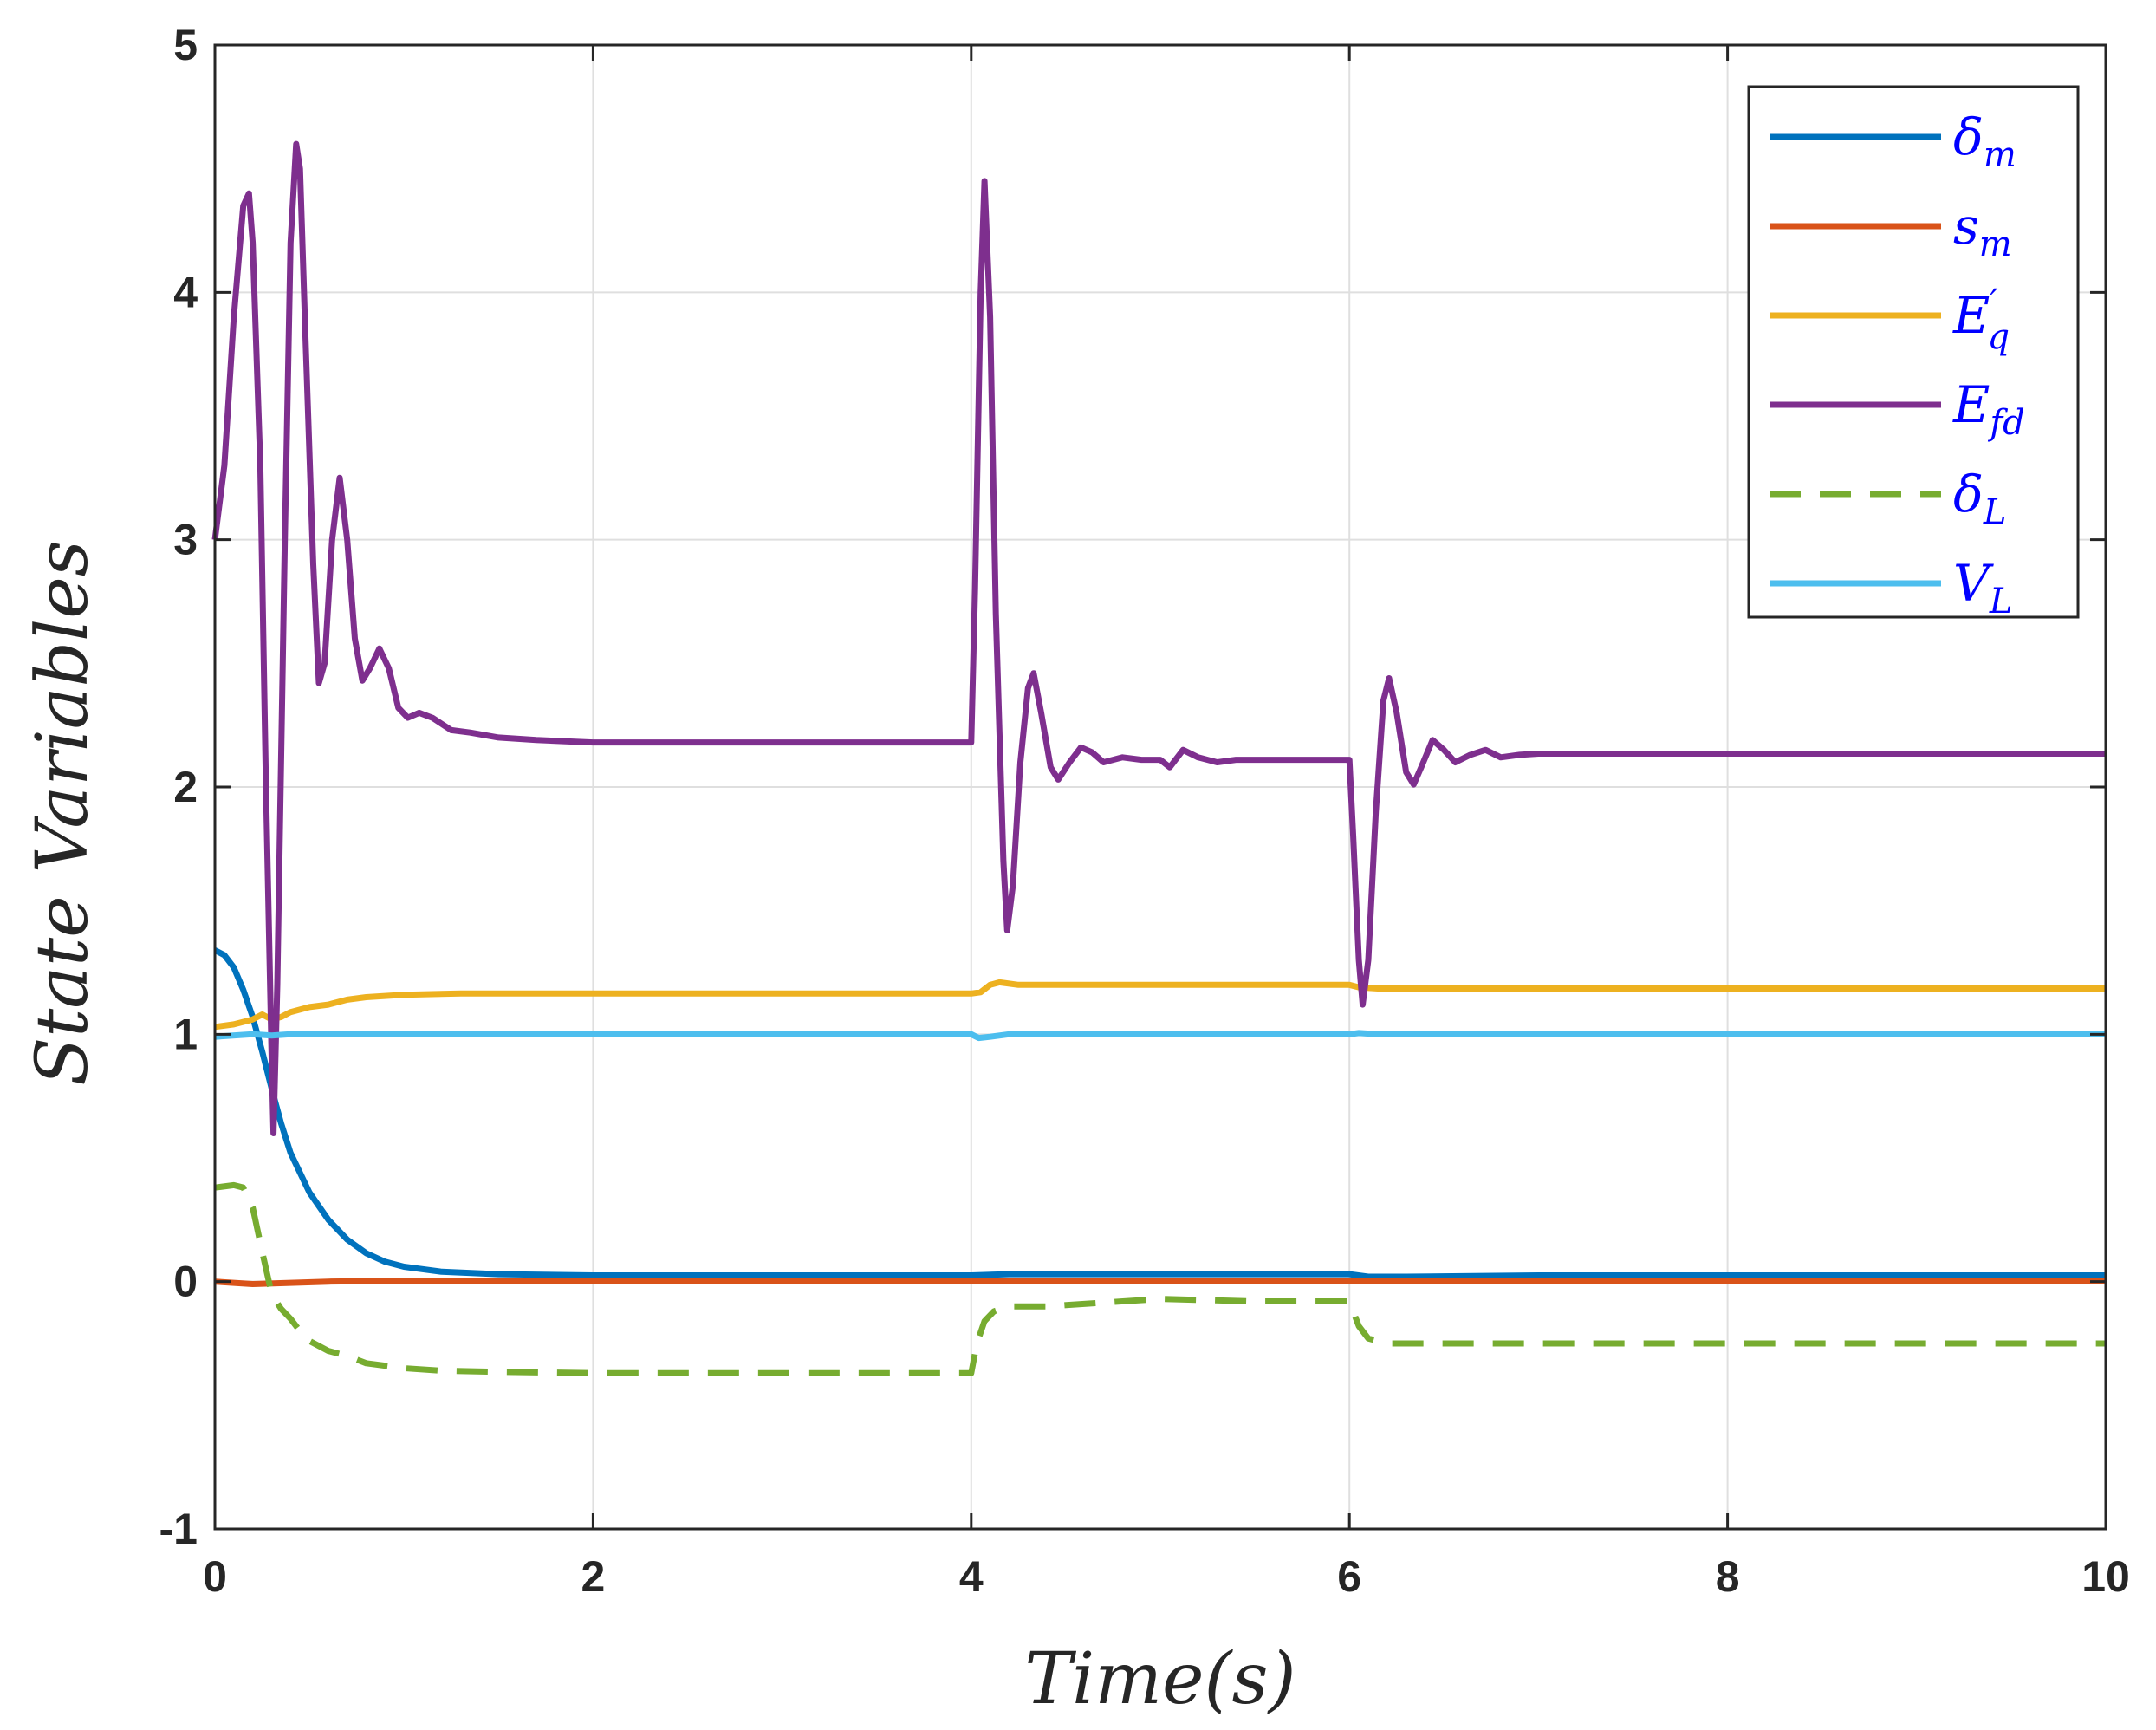  I want to click on x-tick-label: 0, so click(215, 1576).